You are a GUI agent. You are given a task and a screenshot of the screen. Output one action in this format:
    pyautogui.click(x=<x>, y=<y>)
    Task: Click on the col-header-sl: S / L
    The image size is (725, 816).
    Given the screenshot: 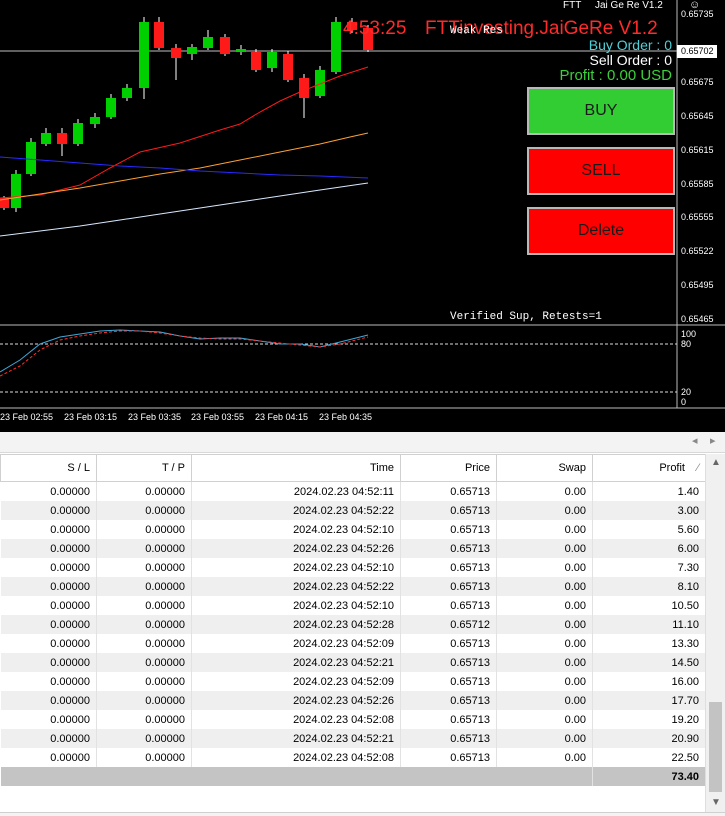 What is the action you would take?
    pyautogui.click(x=48, y=468)
    